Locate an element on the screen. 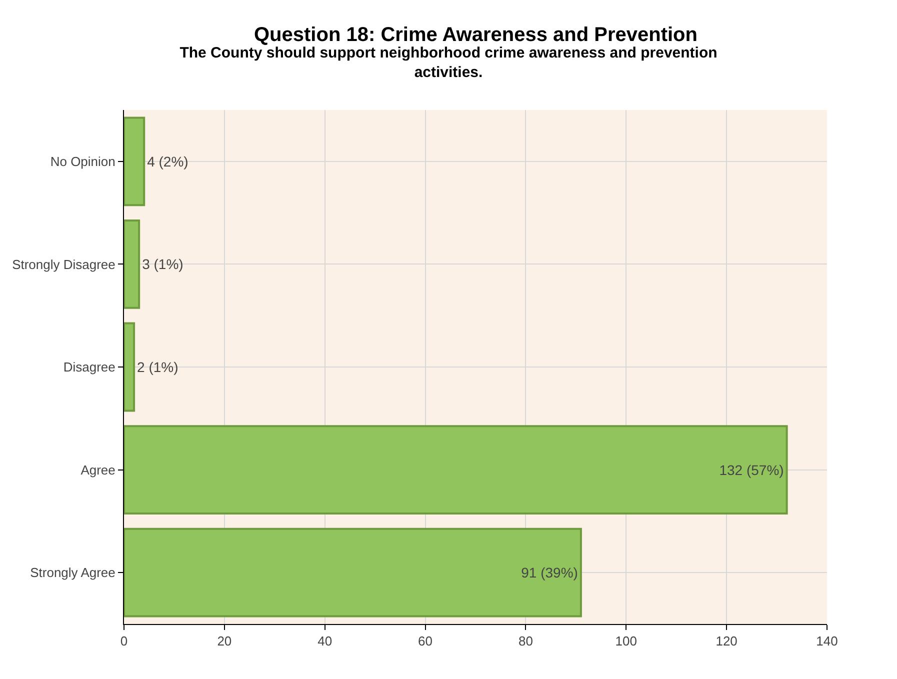  x-tick-label: 80 is located at coordinates (525, 641).